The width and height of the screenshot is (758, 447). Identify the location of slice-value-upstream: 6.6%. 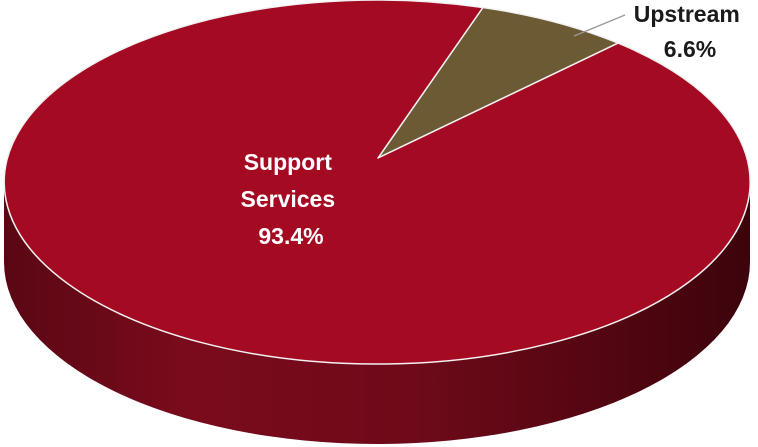
(690, 49).